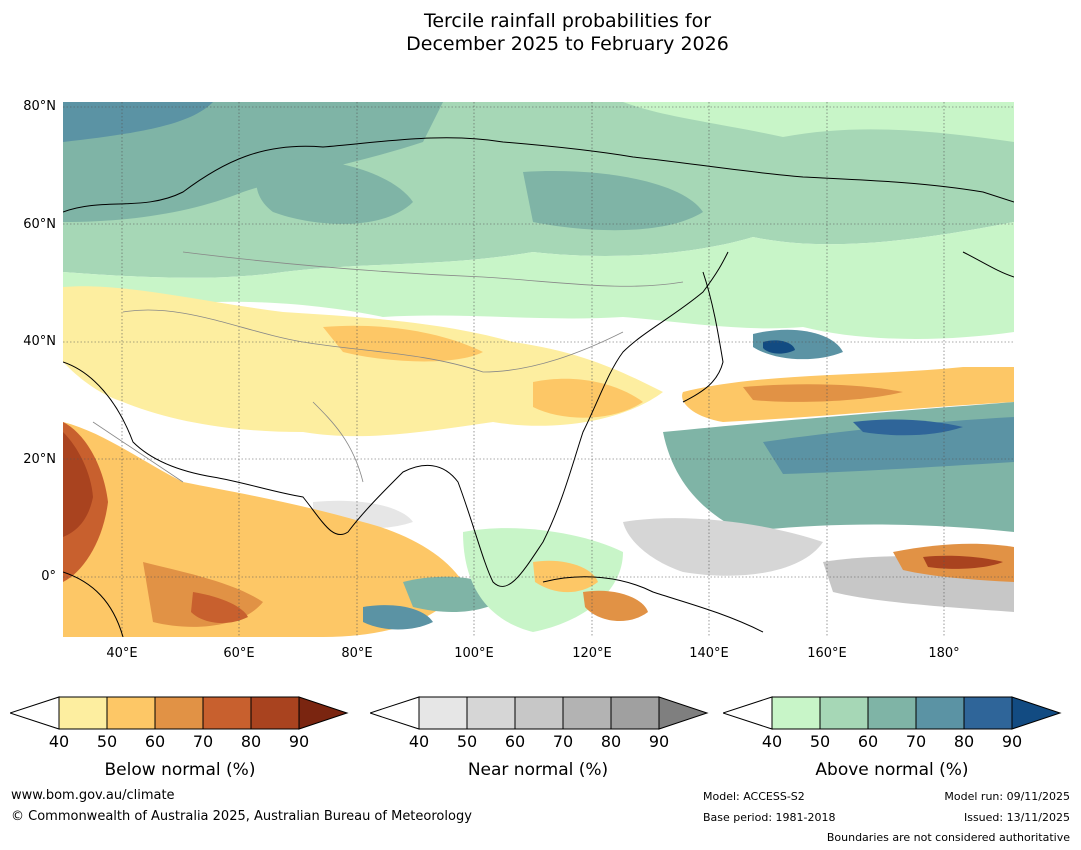  What do you see at coordinates (203, 741) in the screenshot?
I see `tick-below-70: 70` at bounding box center [203, 741].